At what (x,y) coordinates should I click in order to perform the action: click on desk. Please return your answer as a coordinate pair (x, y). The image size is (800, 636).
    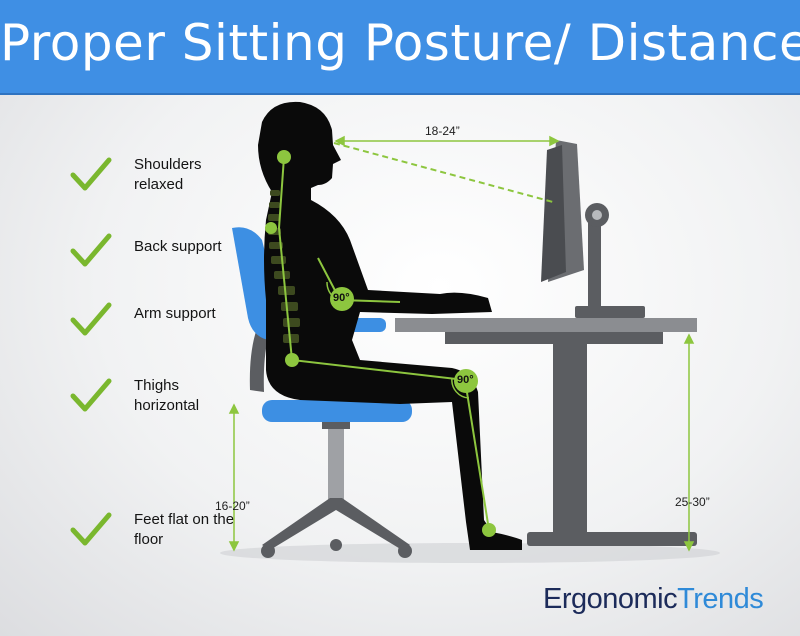
    Looking at the image, I should click on (546, 432).